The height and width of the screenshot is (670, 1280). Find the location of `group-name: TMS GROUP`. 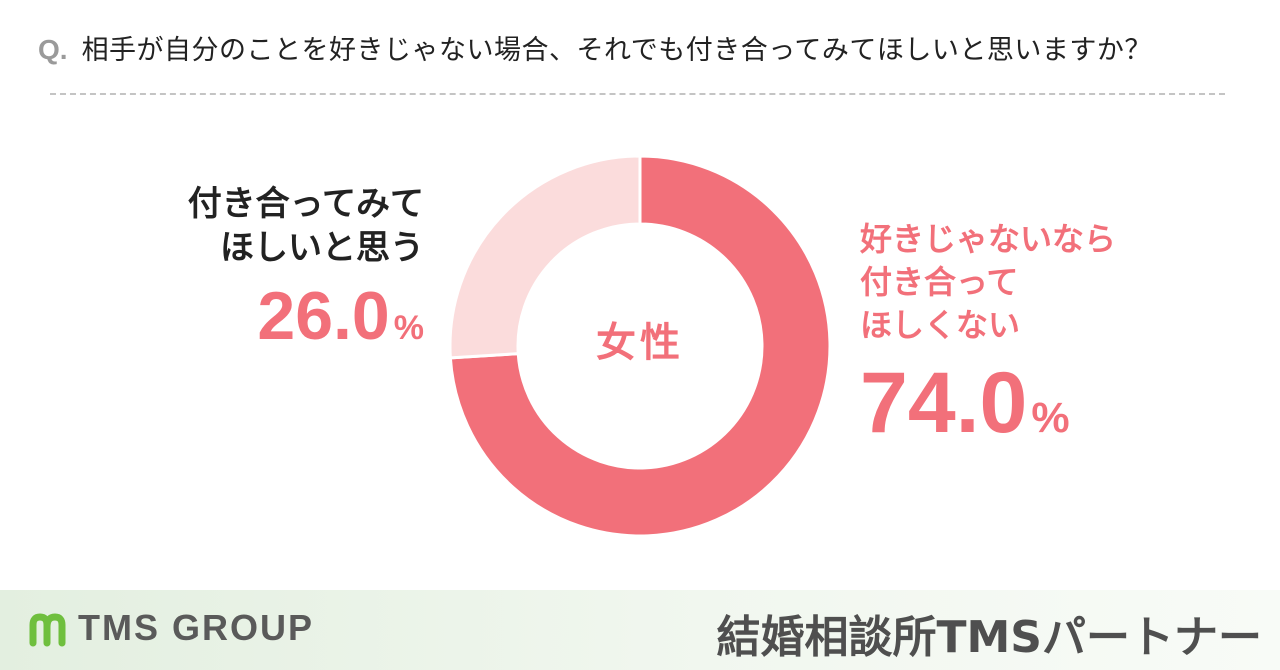

group-name: TMS GROUP is located at coordinates (196, 627).